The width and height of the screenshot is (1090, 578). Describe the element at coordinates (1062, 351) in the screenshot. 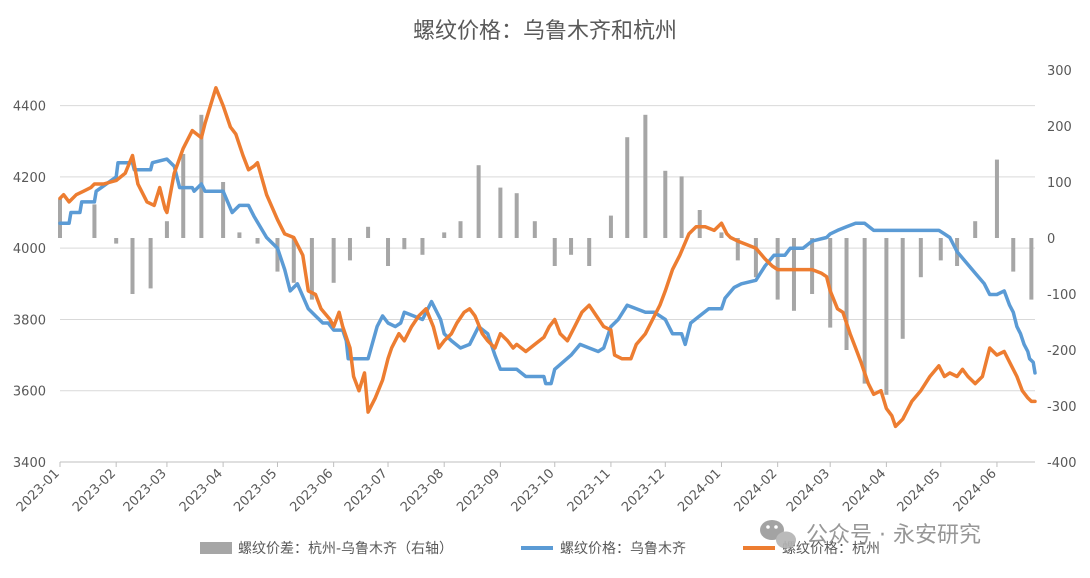

I see `y-right-tick-label: -200` at that location.